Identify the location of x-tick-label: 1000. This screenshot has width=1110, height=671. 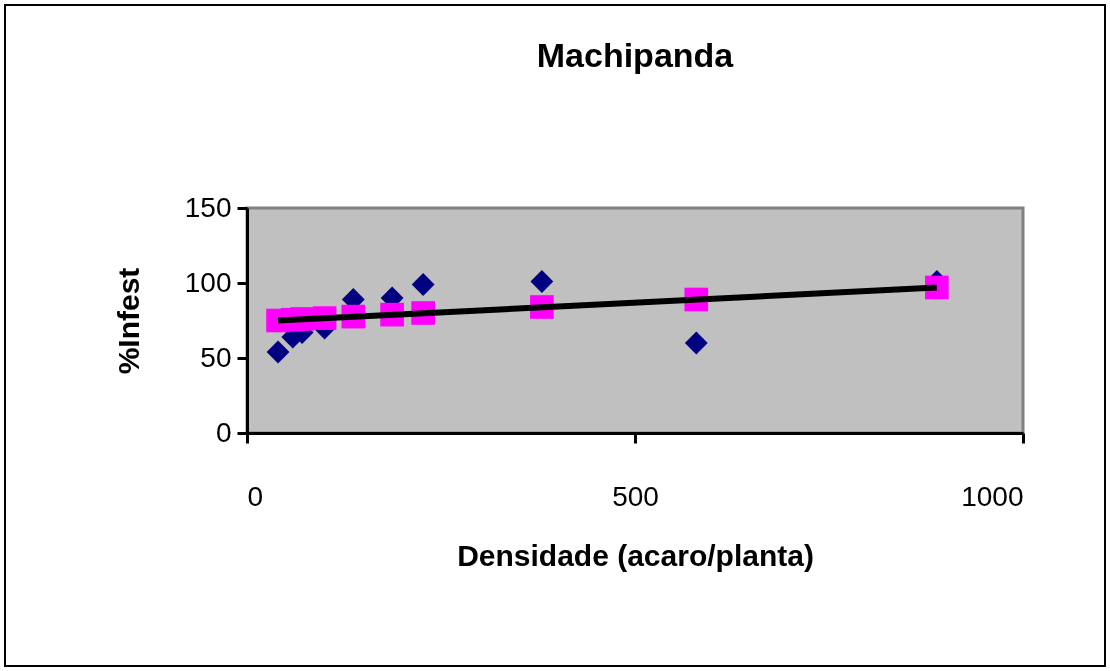
(992, 496).